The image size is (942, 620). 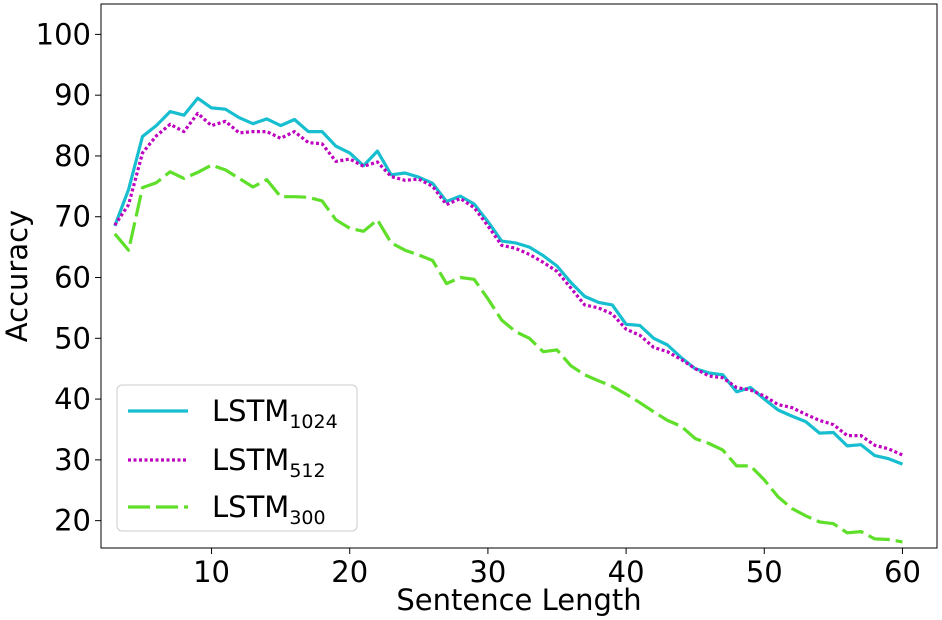 What do you see at coordinates (72, 156) in the screenshot?
I see `y-tick-label: 80` at bounding box center [72, 156].